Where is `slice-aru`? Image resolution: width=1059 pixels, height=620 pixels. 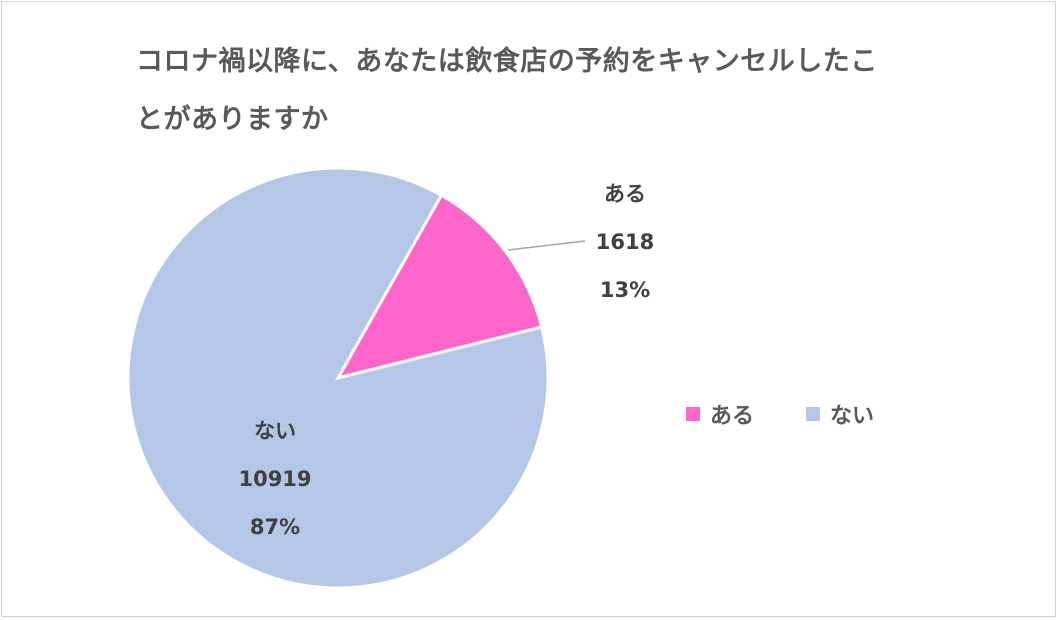
slice-aru is located at coordinates (439, 287).